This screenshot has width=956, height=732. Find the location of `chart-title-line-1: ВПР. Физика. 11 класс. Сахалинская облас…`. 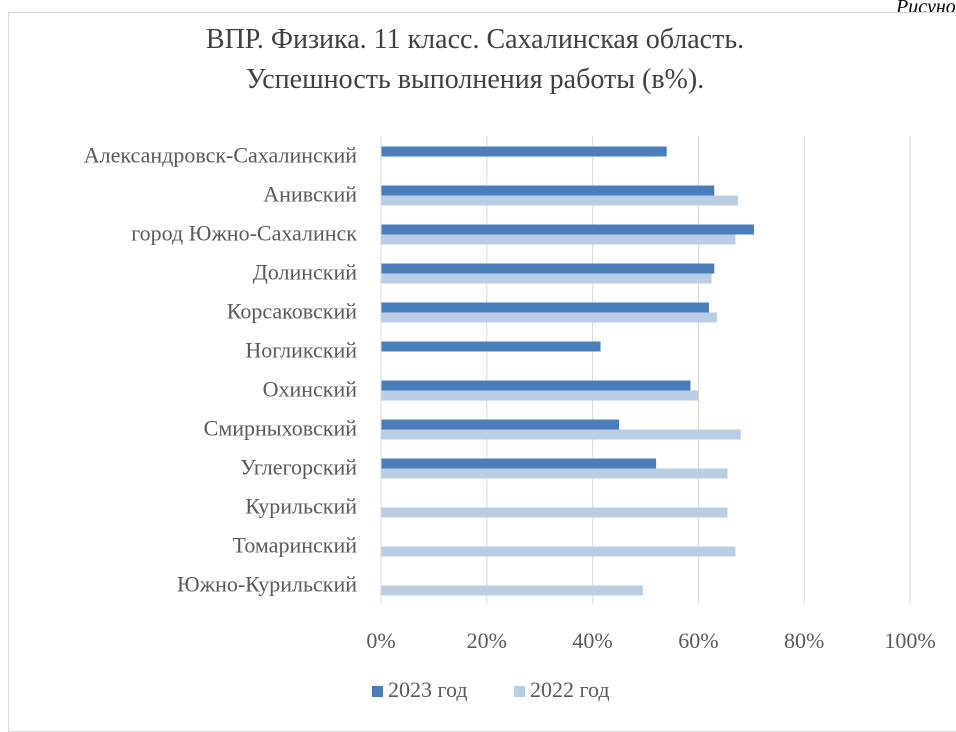

chart-title-line-1: ВПР. Физика. 11 класс. Сахалинская облас… is located at coordinates (475, 39).